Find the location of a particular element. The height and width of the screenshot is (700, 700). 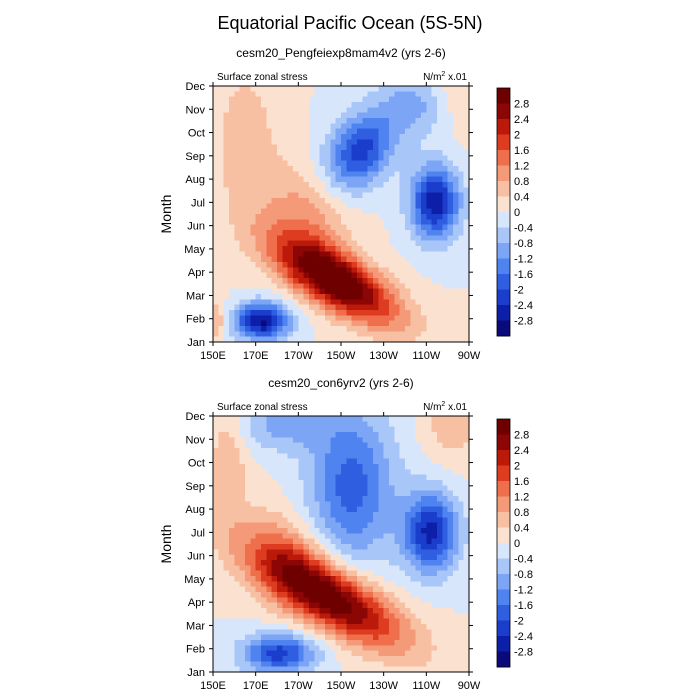

colorbar-label: 2.4 is located at coordinates (521, 120).